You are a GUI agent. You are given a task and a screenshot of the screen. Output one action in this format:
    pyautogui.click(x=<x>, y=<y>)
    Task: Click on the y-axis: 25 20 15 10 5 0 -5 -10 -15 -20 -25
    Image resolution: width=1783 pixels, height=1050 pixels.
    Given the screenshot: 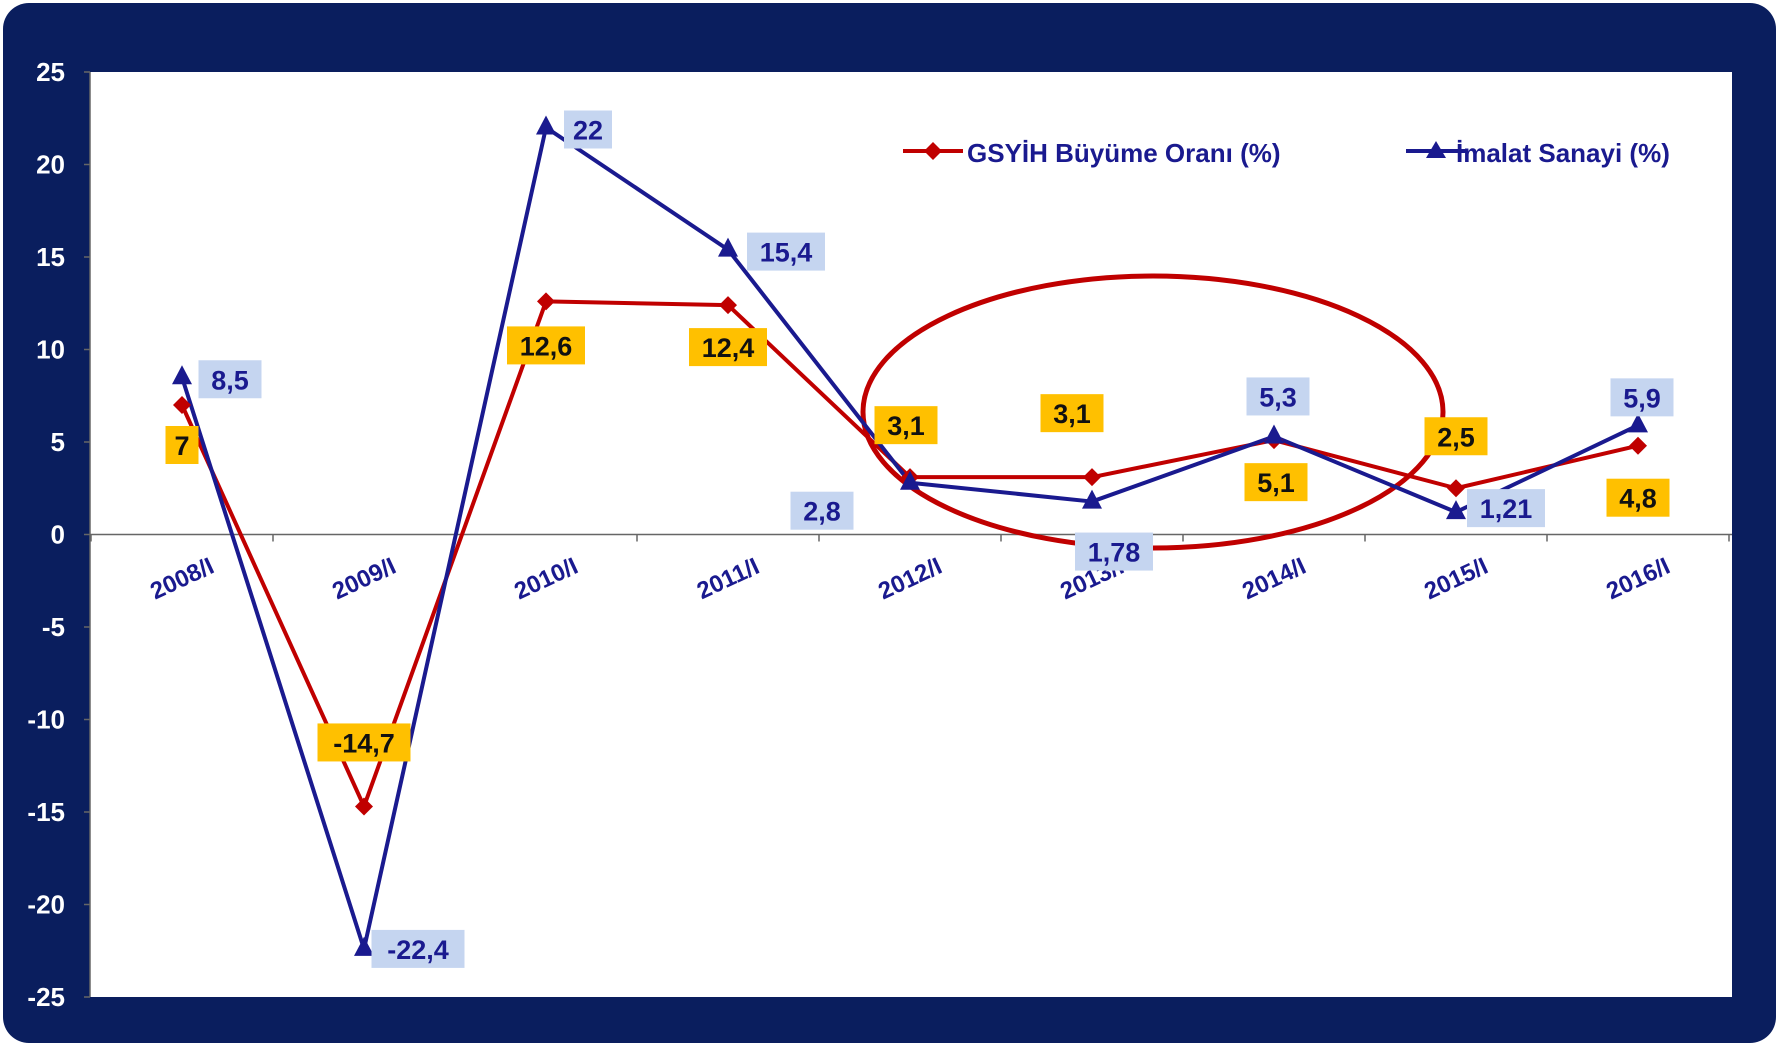 What is the action you would take?
    pyautogui.click(x=59, y=534)
    